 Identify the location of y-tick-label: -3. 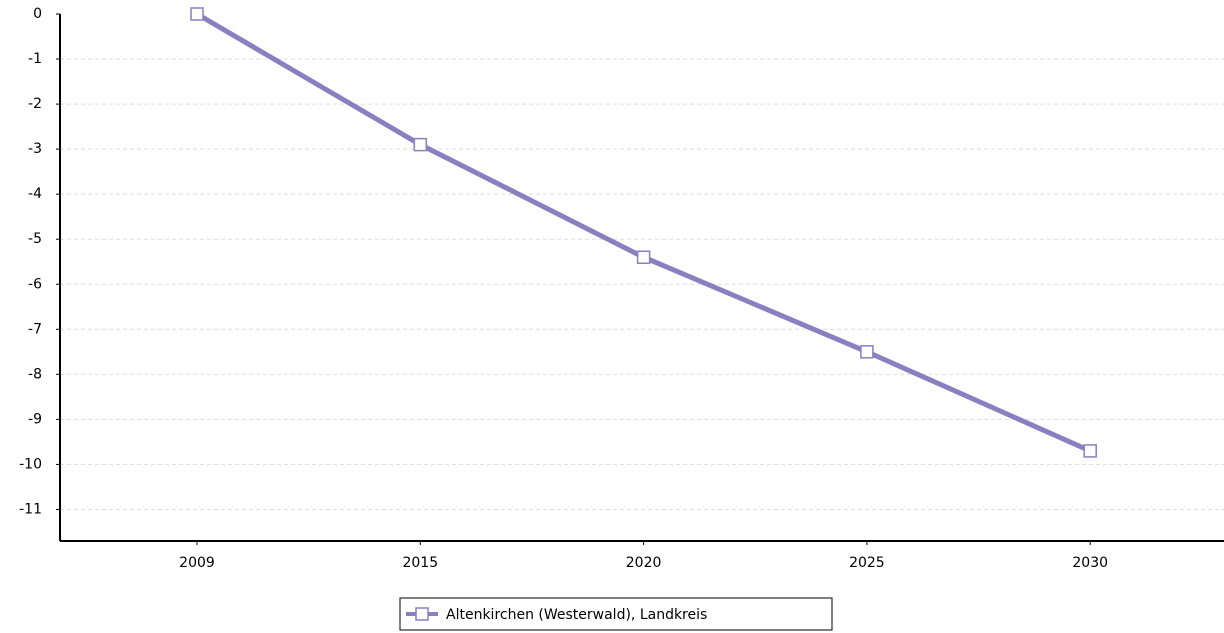
(35, 149).